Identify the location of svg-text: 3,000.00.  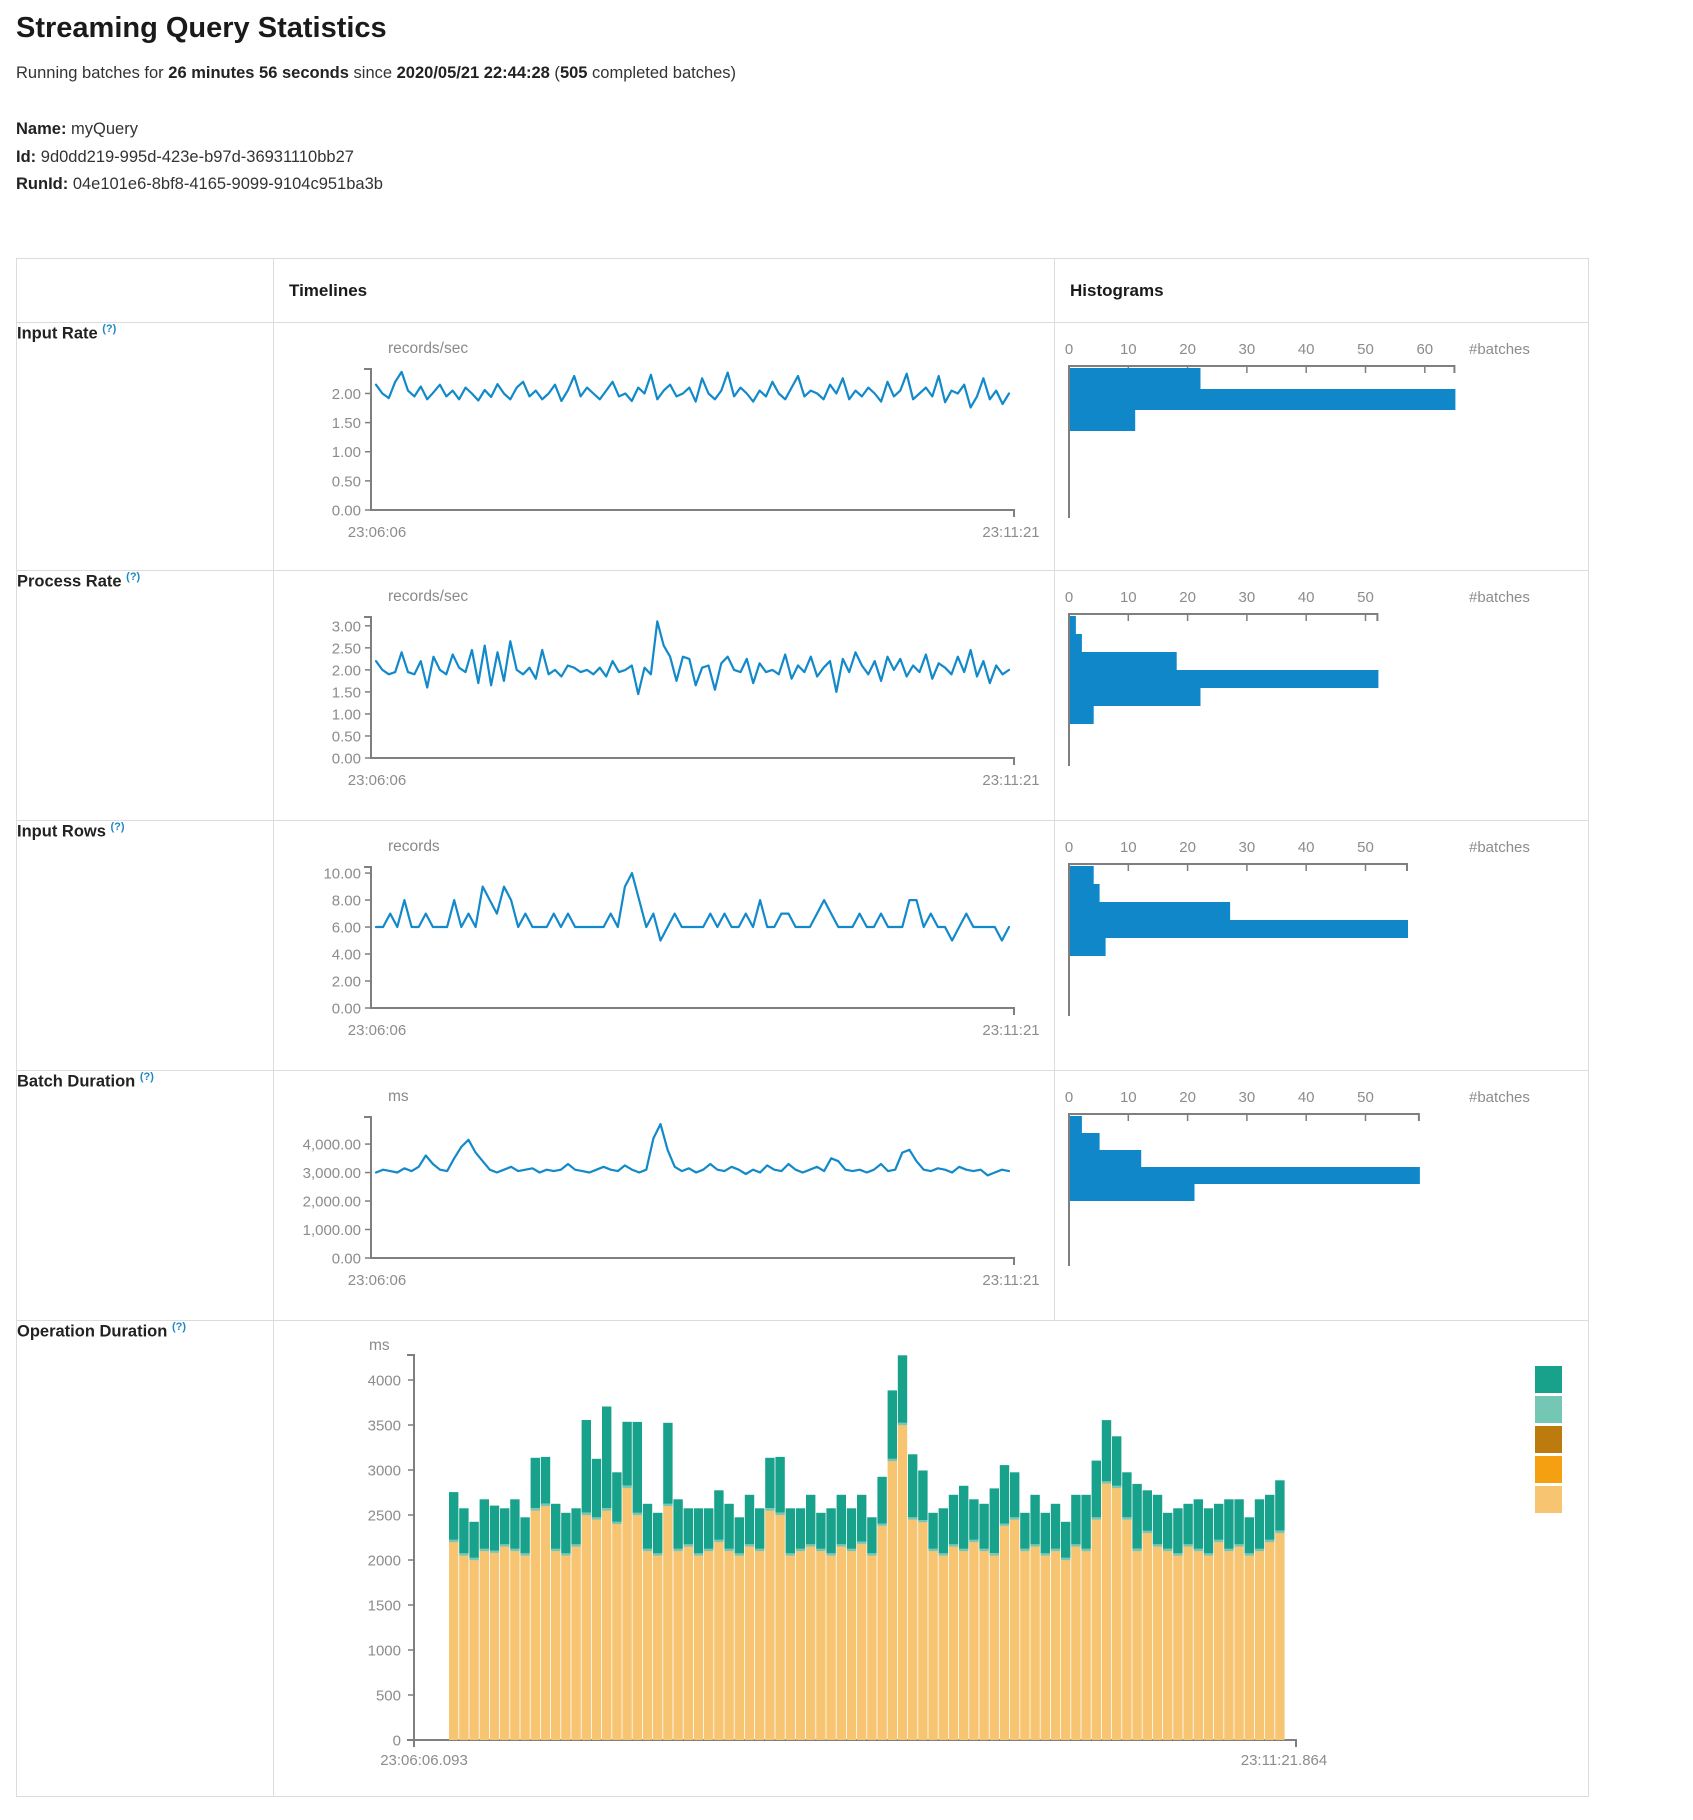
(332, 1173).